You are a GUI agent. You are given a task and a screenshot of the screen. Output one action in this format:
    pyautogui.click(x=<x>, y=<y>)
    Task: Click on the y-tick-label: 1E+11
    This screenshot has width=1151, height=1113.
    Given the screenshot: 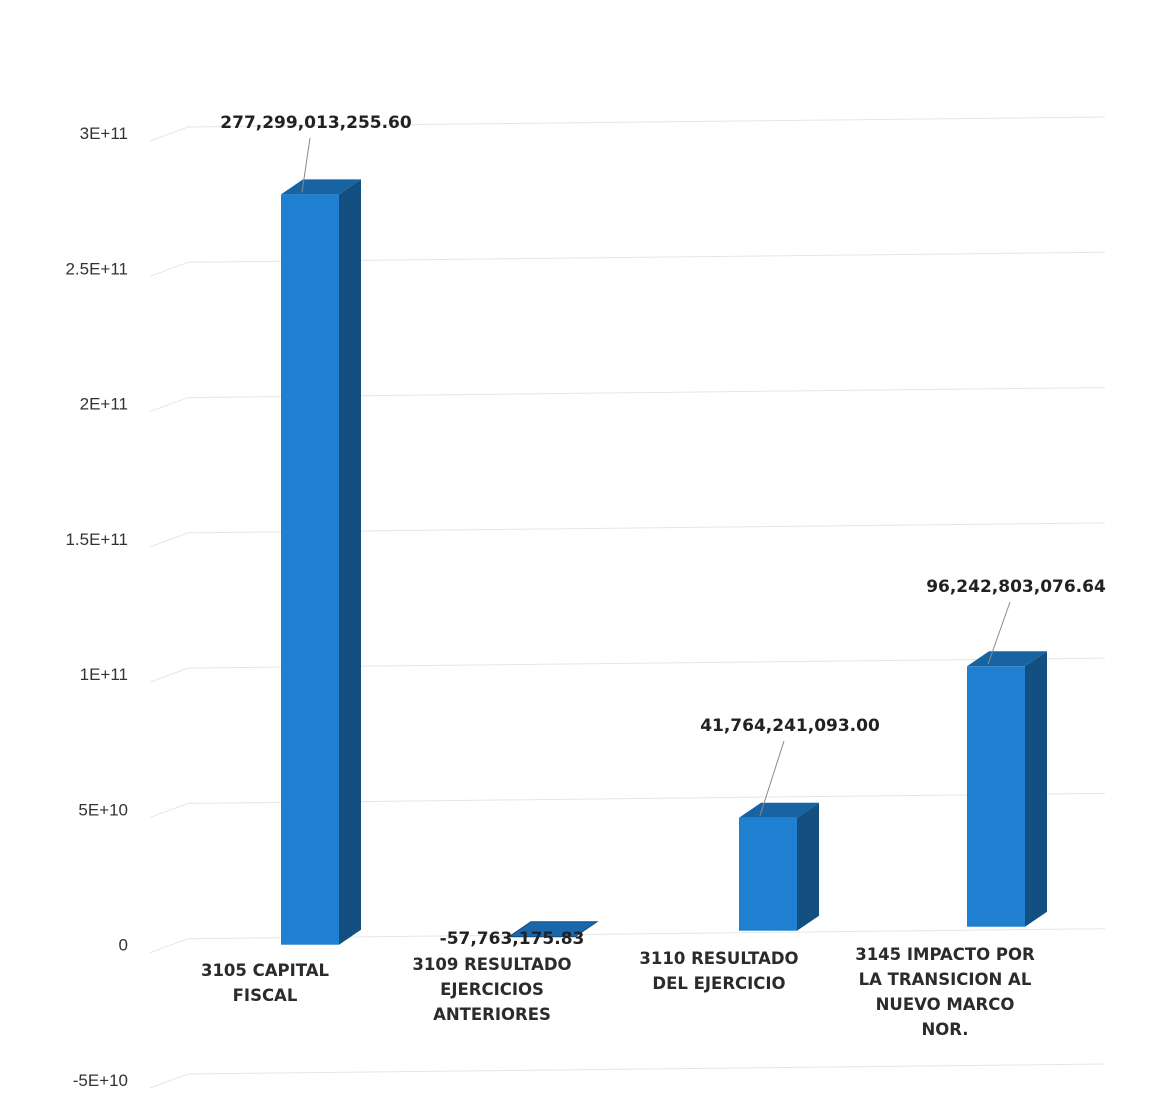 What is the action you would take?
    pyautogui.click(x=104, y=674)
    